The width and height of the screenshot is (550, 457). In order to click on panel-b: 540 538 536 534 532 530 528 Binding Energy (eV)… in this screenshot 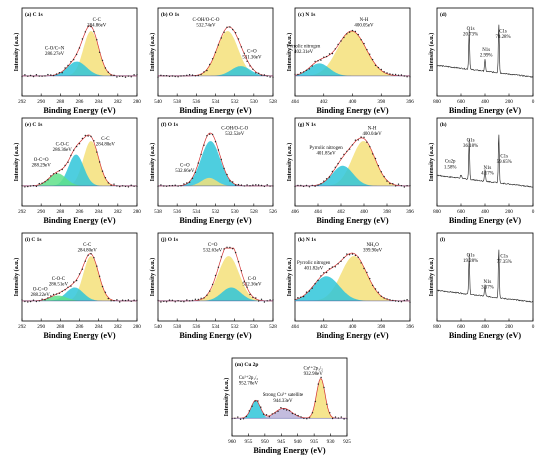, I will do `click(213, 61)`.